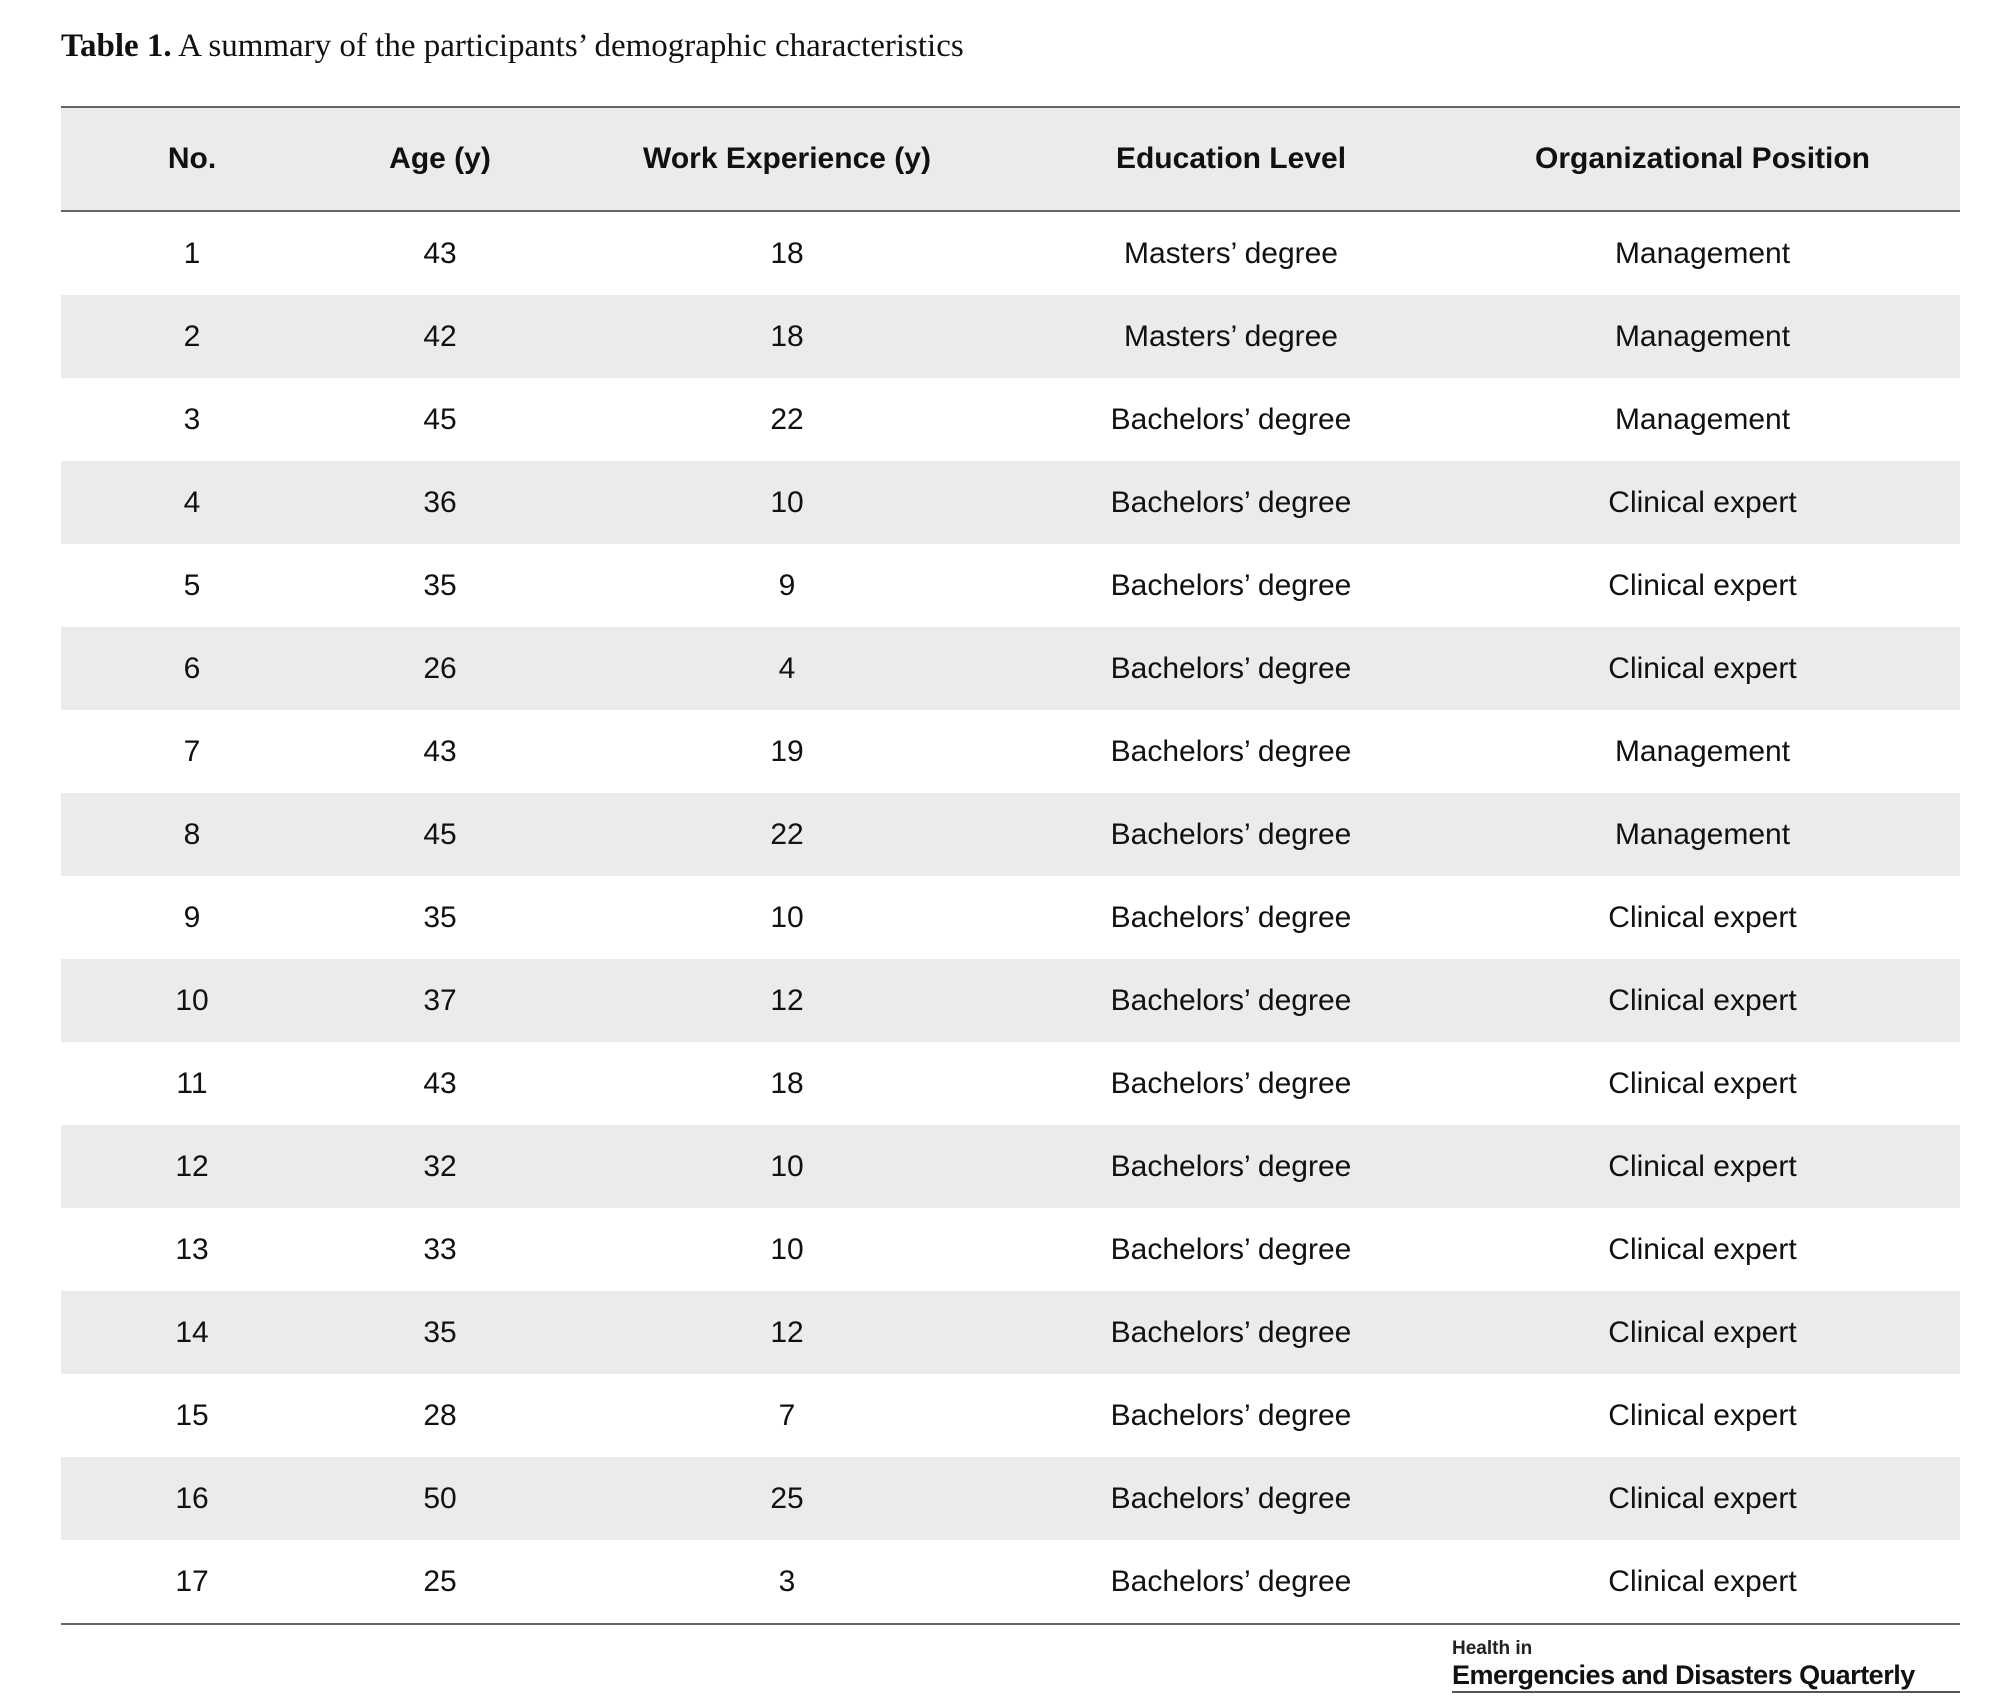  What do you see at coordinates (440, 1415) in the screenshot?
I see `table-cell: 28` at bounding box center [440, 1415].